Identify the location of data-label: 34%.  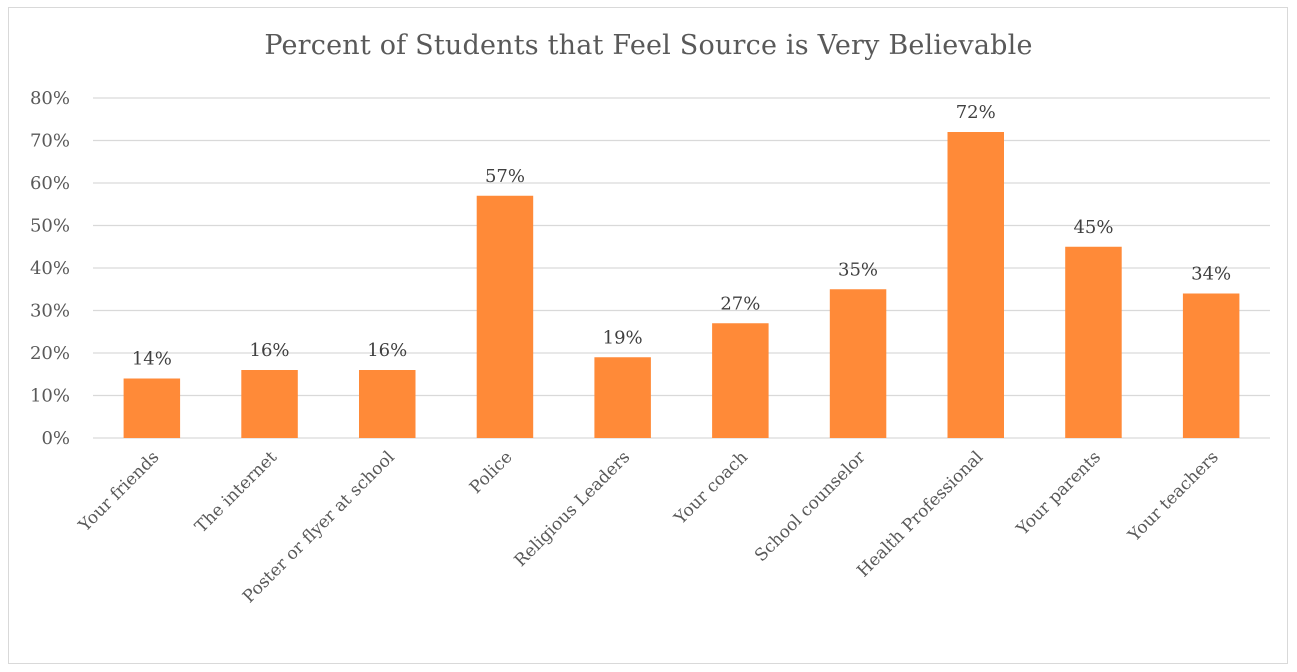
(1211, 274).